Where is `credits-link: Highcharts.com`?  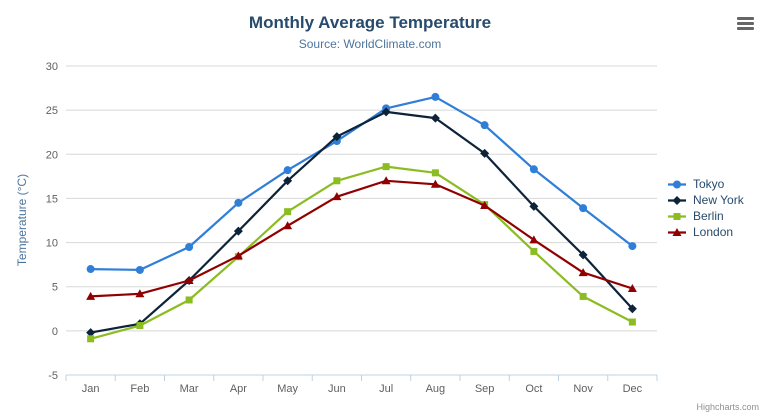 credits-link: Highcharts.com is located at coordinates (727, 407).